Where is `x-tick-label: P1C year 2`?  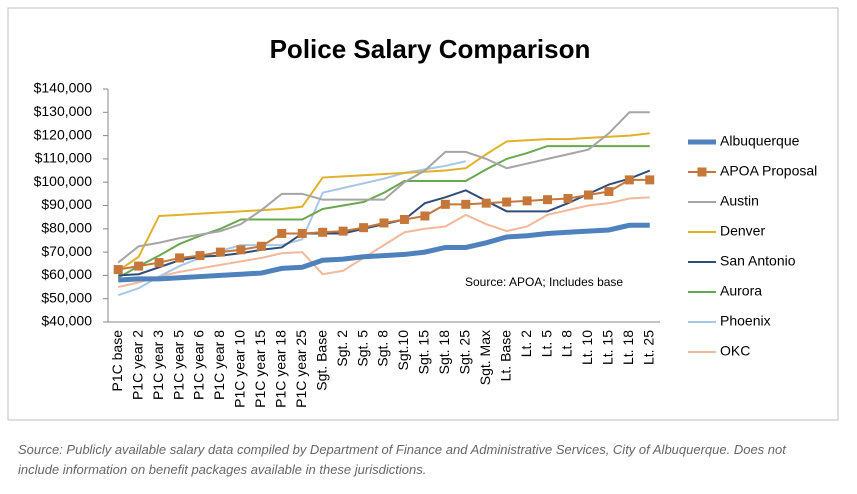 x-tick-label: P1C year 2 is located at coordinates (137, 365).